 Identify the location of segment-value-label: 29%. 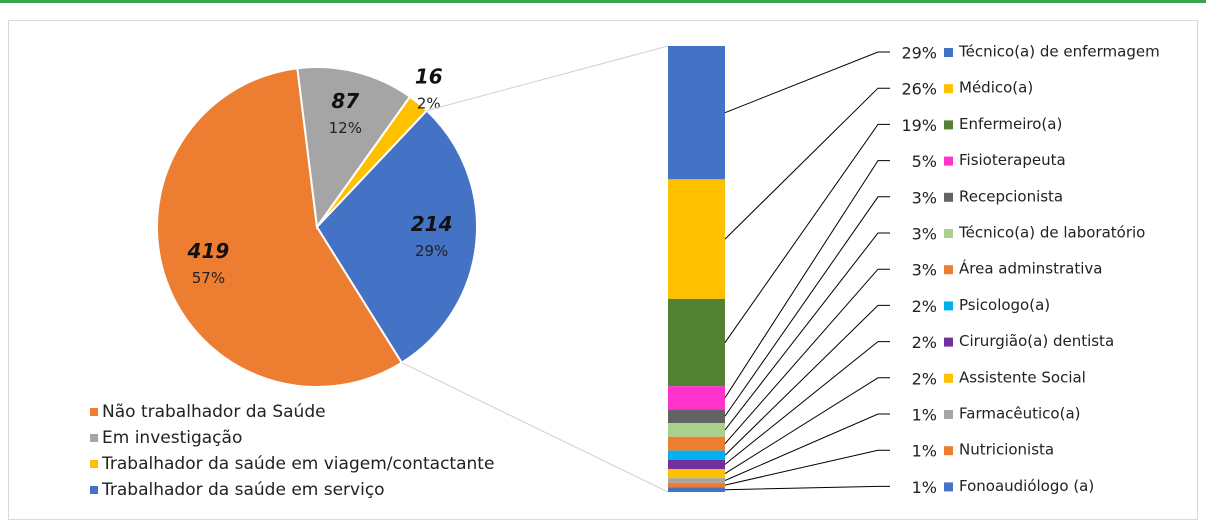
(919, 53).